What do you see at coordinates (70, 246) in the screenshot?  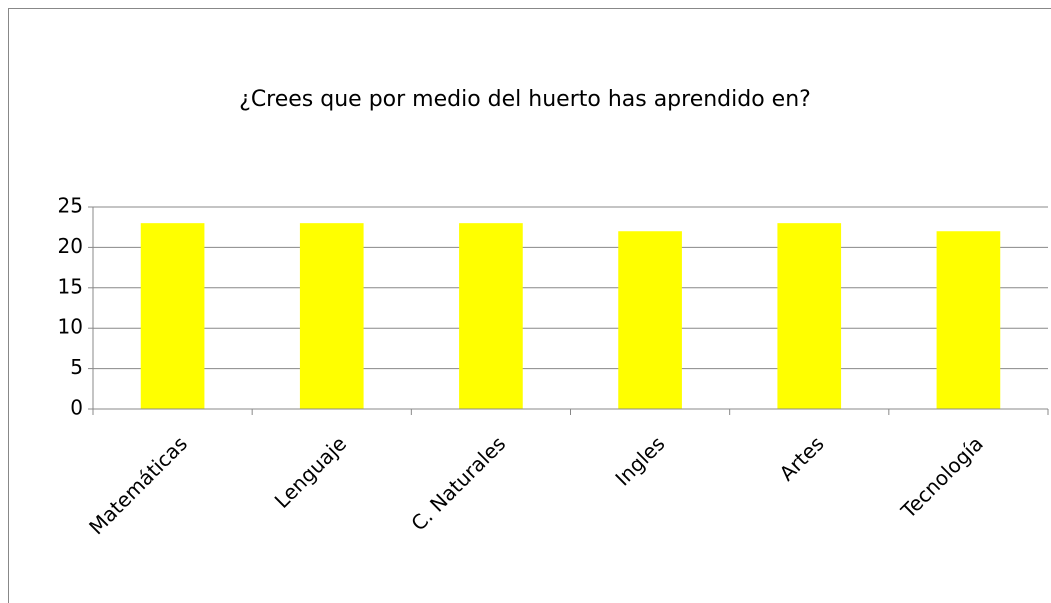 I see `y-tick-label: 20` at bounding box center [70, 246].